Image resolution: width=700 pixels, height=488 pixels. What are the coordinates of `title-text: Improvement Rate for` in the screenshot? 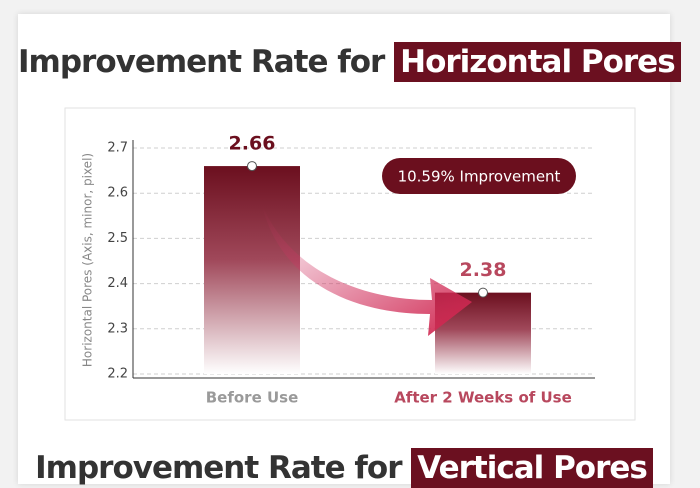 It's located at (206, 62).